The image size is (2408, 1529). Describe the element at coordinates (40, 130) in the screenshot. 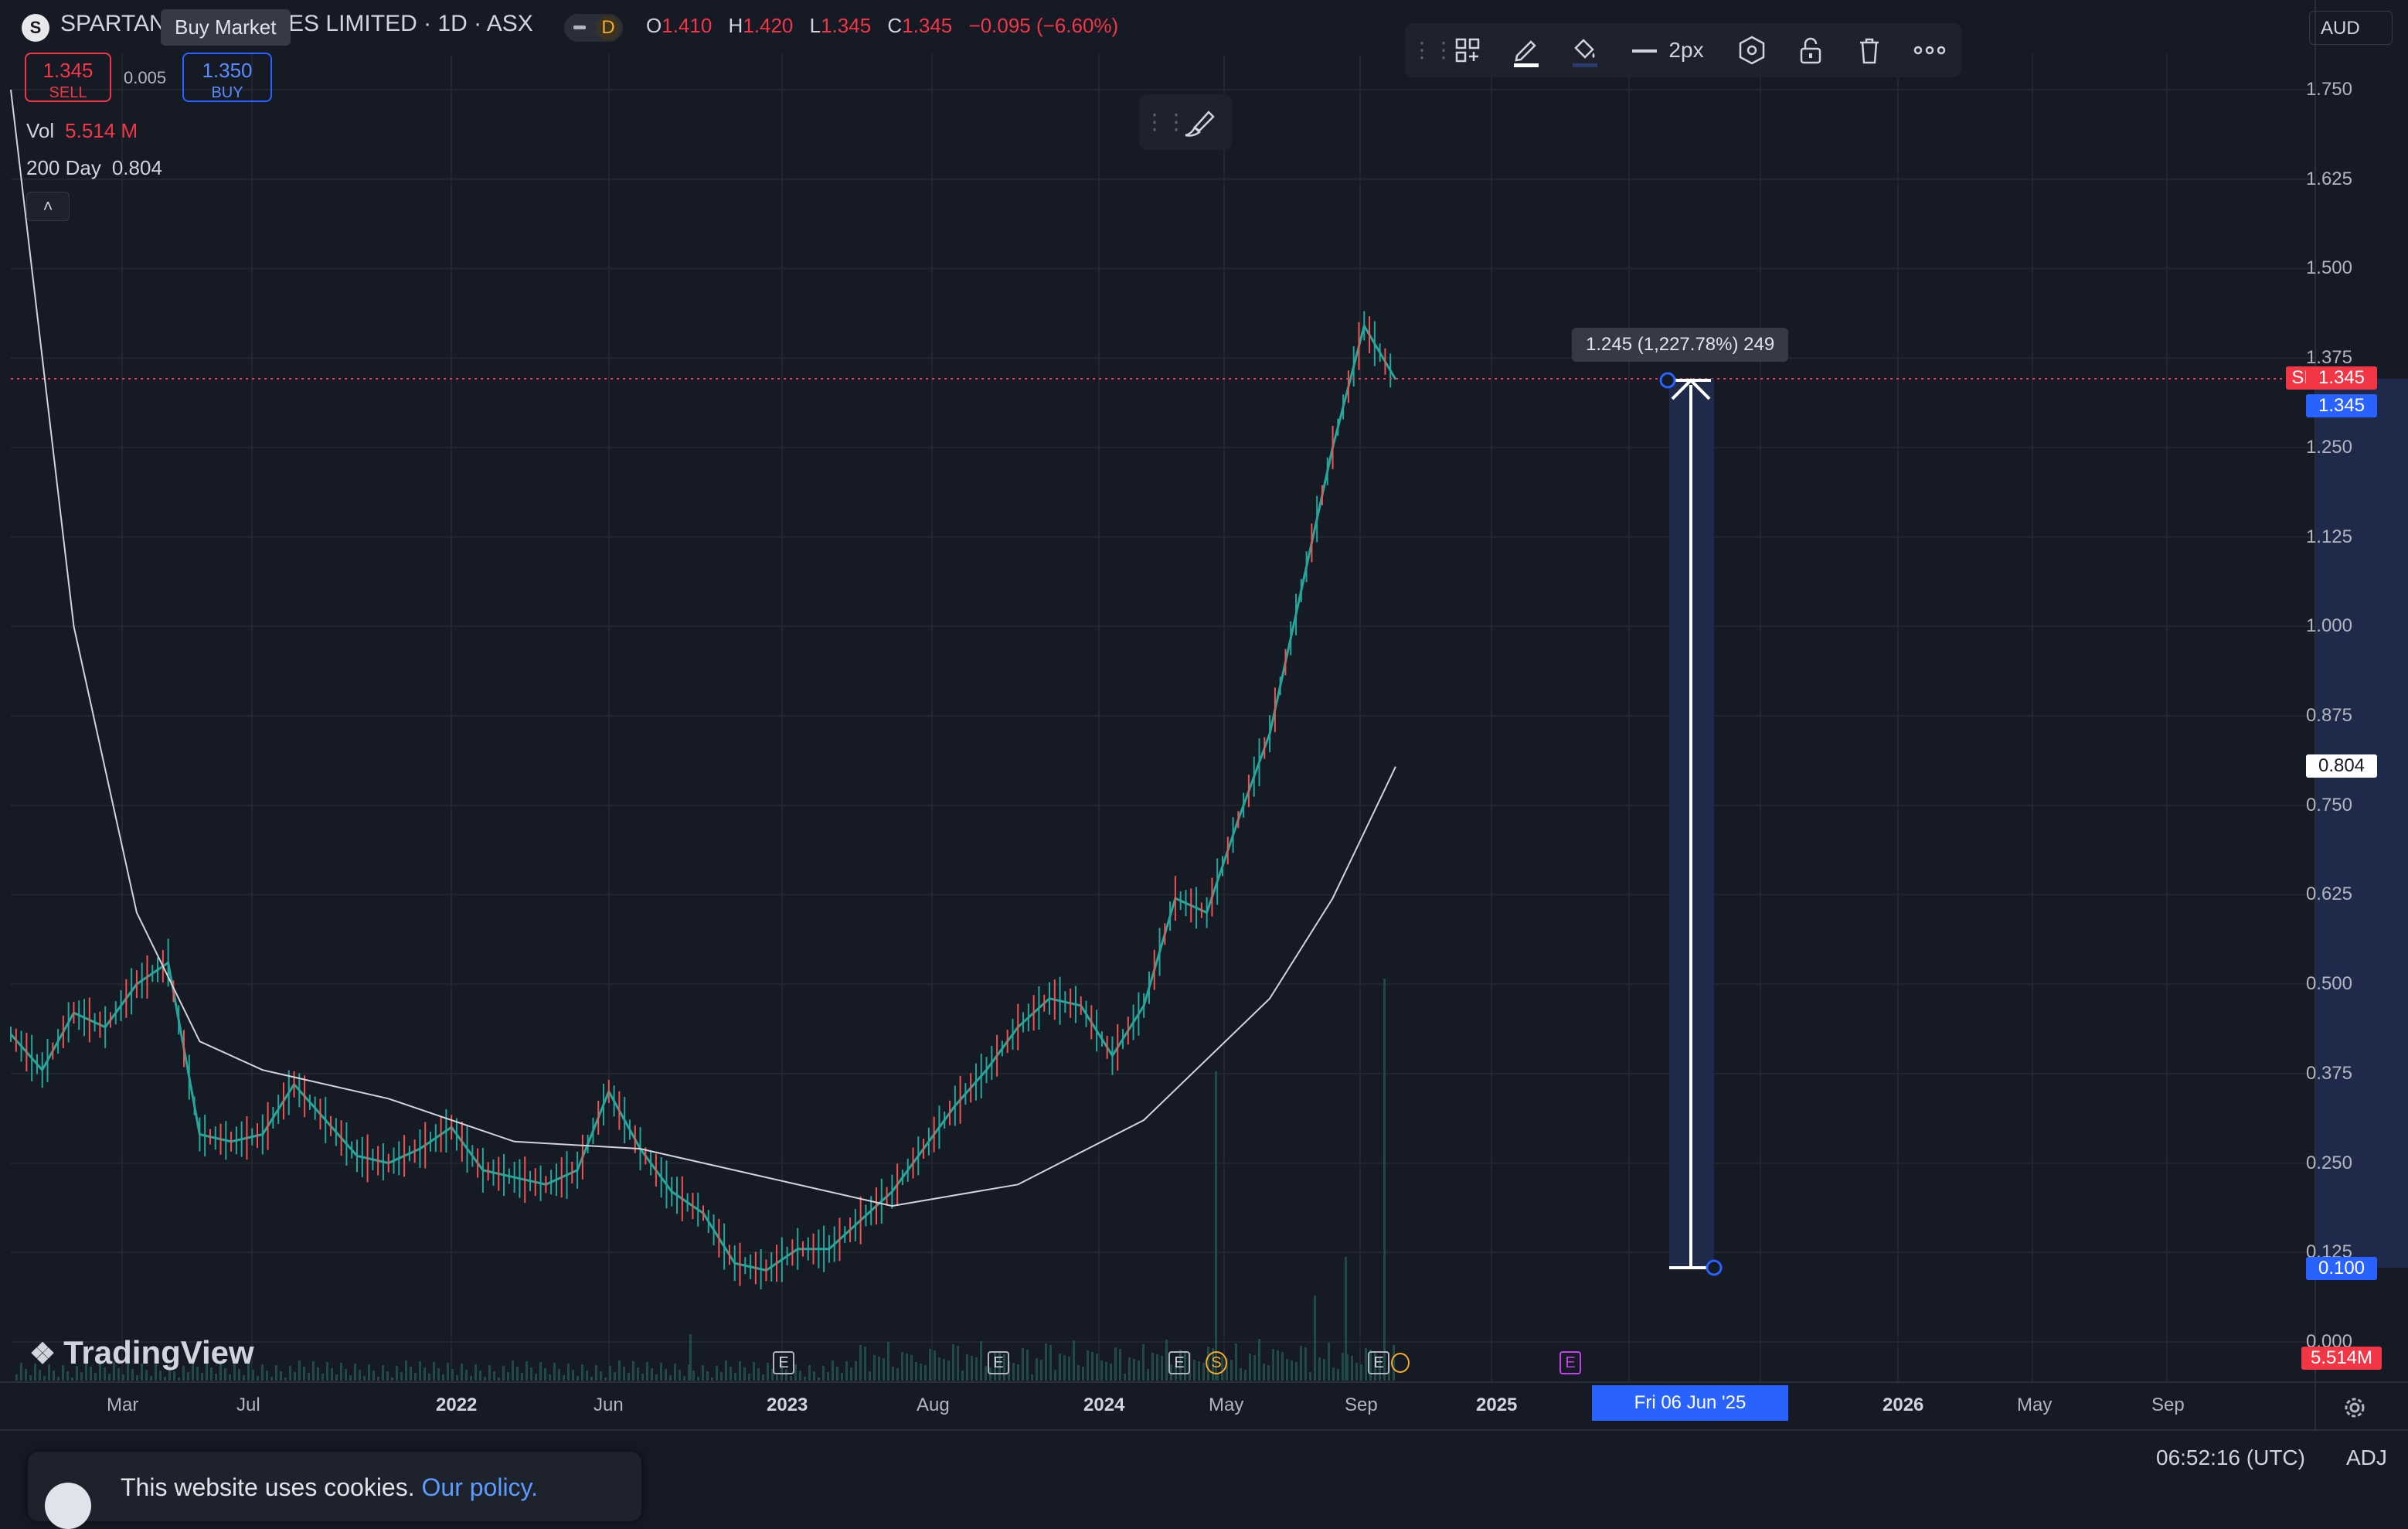

I see `volume-indicator-label: Vol` at that location.